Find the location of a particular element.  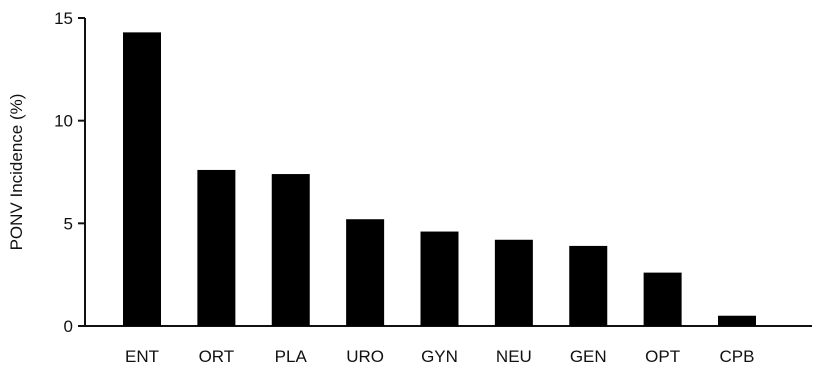

x-tick-label-ent: ENT is located at coordinates (142, 356).